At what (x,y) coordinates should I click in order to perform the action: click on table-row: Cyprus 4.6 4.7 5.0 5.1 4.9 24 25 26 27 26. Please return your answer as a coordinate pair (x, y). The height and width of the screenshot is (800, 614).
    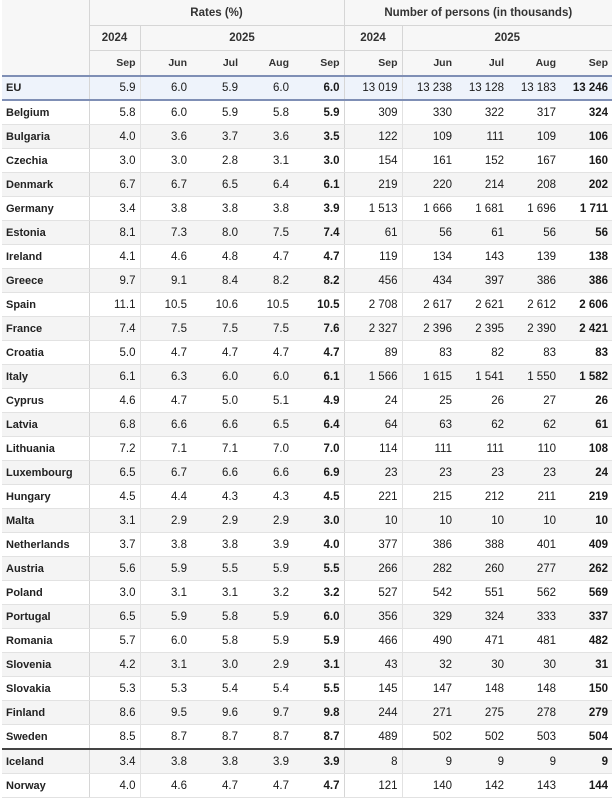
    Looking at the image, I should click on (307, 400).